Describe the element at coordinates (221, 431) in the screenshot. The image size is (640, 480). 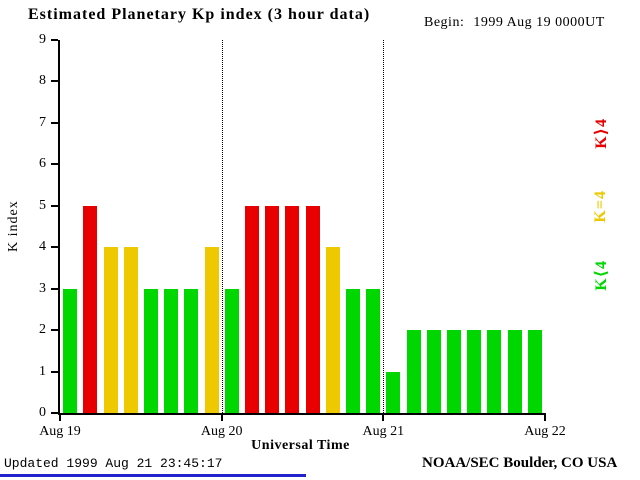
I see `x-axis-tick-label: Aug 20` at that location.